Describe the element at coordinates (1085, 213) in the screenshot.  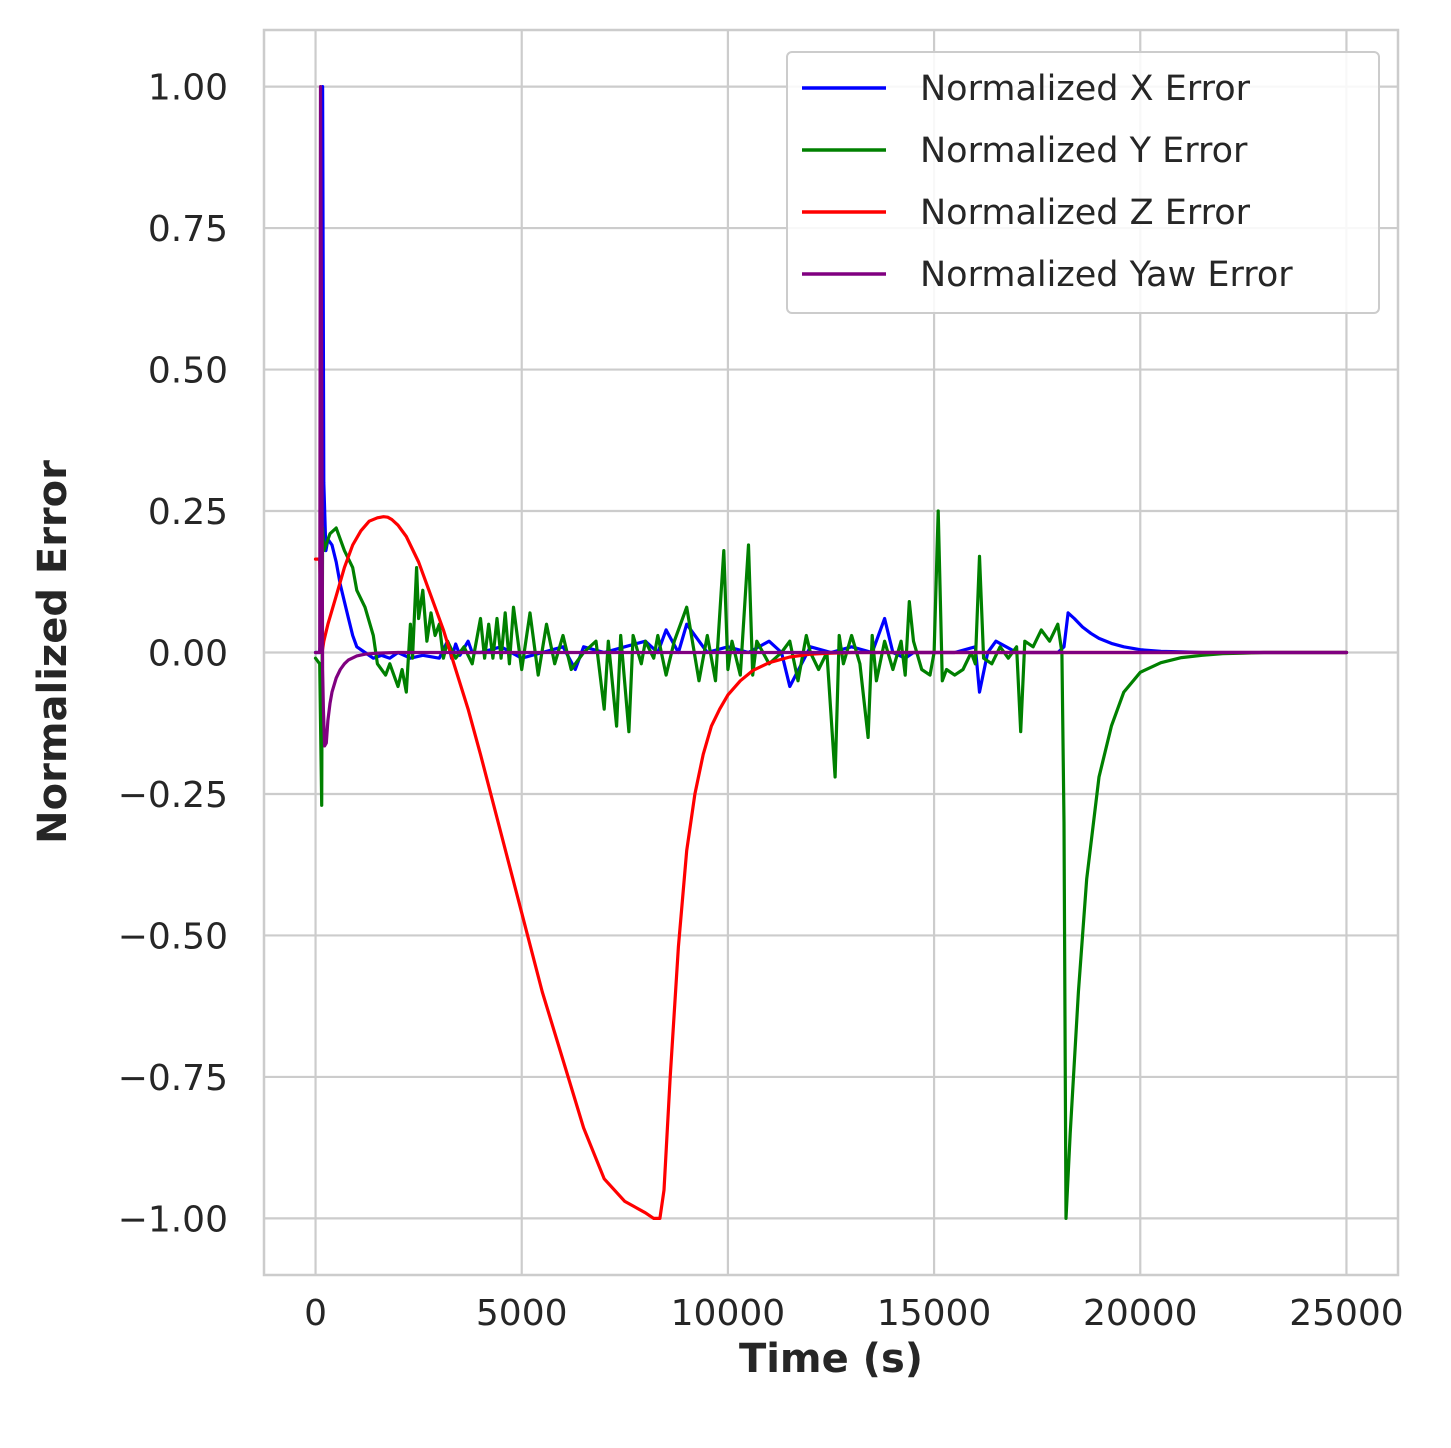
I see `legend-label-3: Normalized Z Error` at that location.